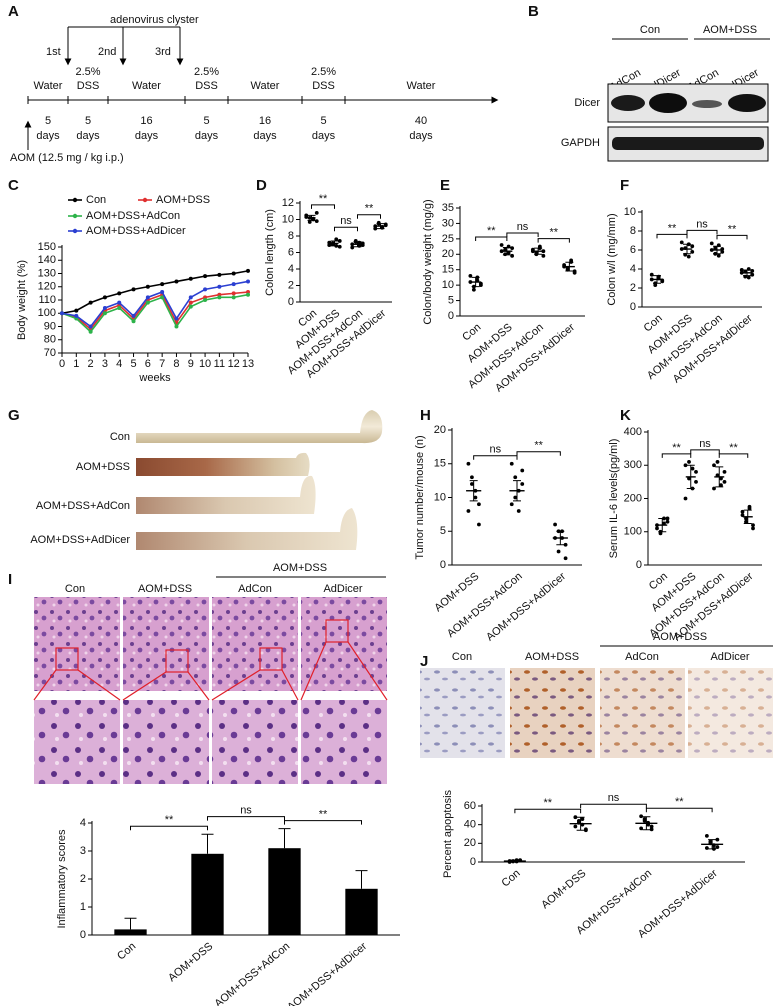  I want to click on x-tick-label: AOM+DSS+AdDicer, so click(526, 606).